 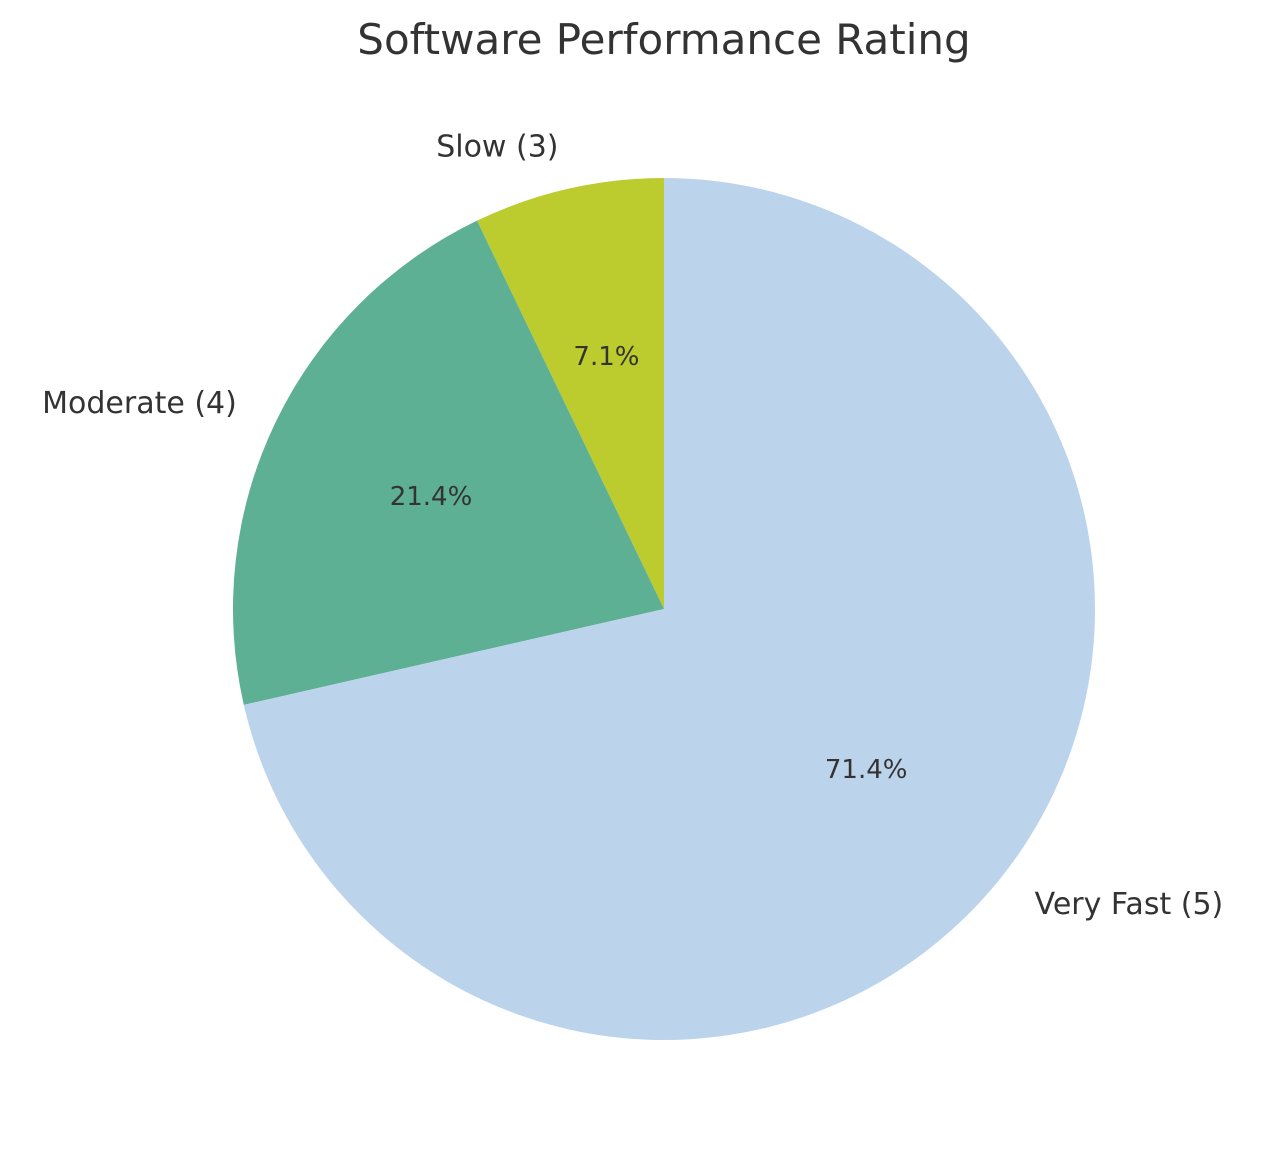 What do you see at coordinates (139, 403) in the screenshot?
I see `slice-label: Moderate (4)` at bounding box center [139, 403].